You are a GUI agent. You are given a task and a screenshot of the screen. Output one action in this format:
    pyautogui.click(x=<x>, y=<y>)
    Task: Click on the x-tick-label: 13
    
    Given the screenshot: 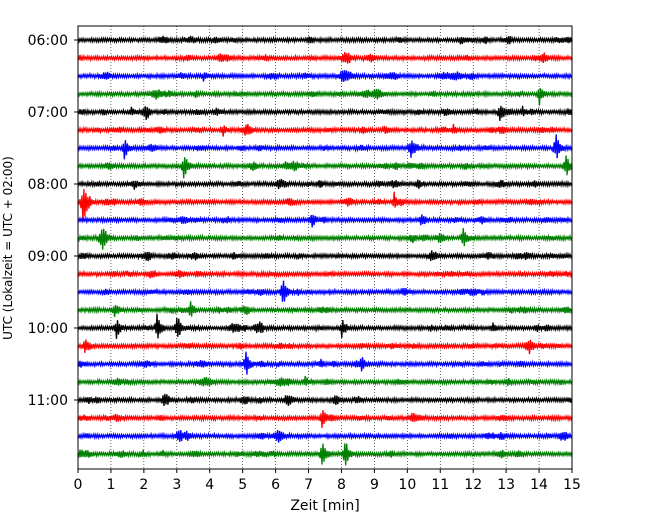 What is the action you would take?
    pyautogui.click(x=506, y=485)
    